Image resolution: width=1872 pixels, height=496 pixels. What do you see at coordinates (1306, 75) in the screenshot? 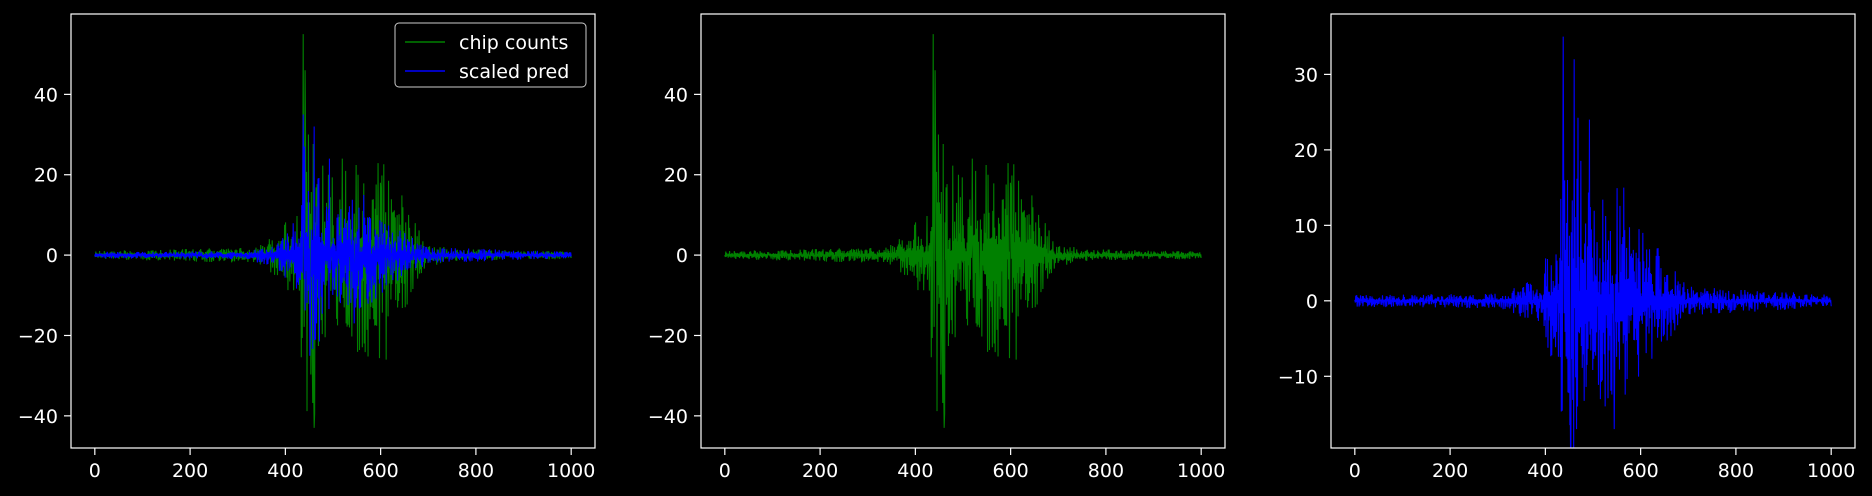
I see `y-tick-label: 30` at bounding box center [1306, 75].